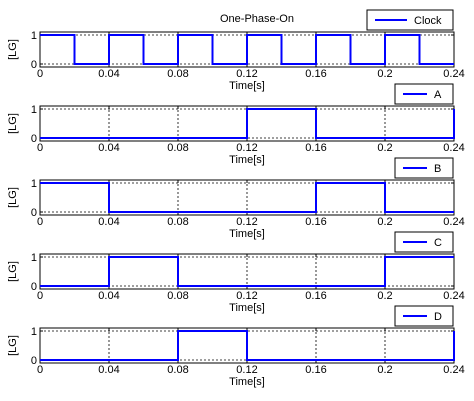  Describe the element at coordinates (247, 271) in the screenshot. I see `series-line-c` at that location.